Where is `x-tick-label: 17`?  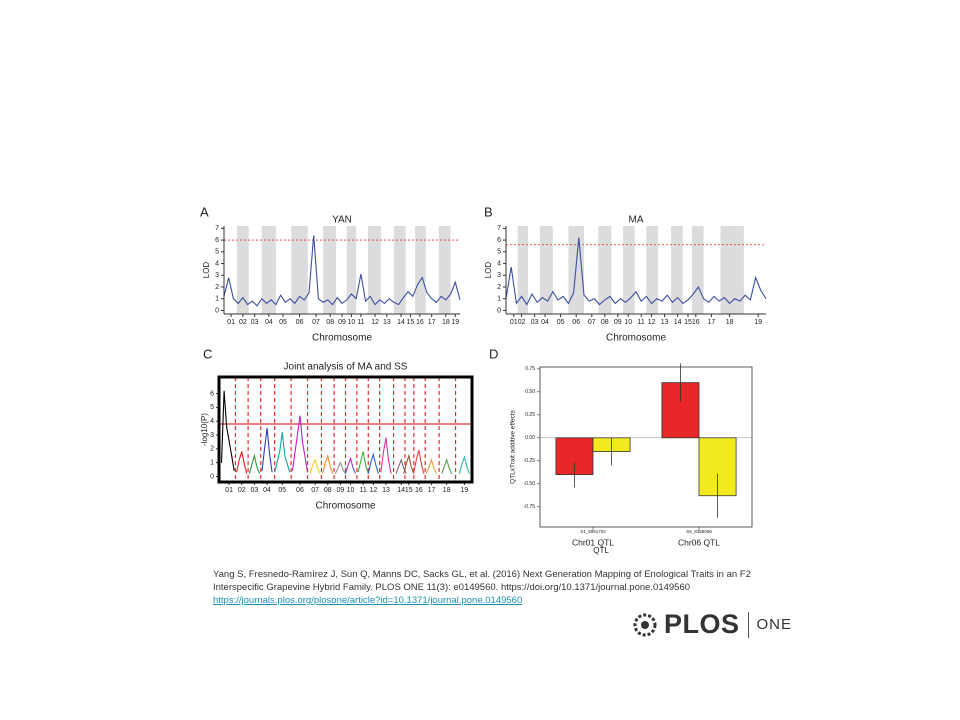 x-tick-label: 17 is located at coordinates (432, 322).